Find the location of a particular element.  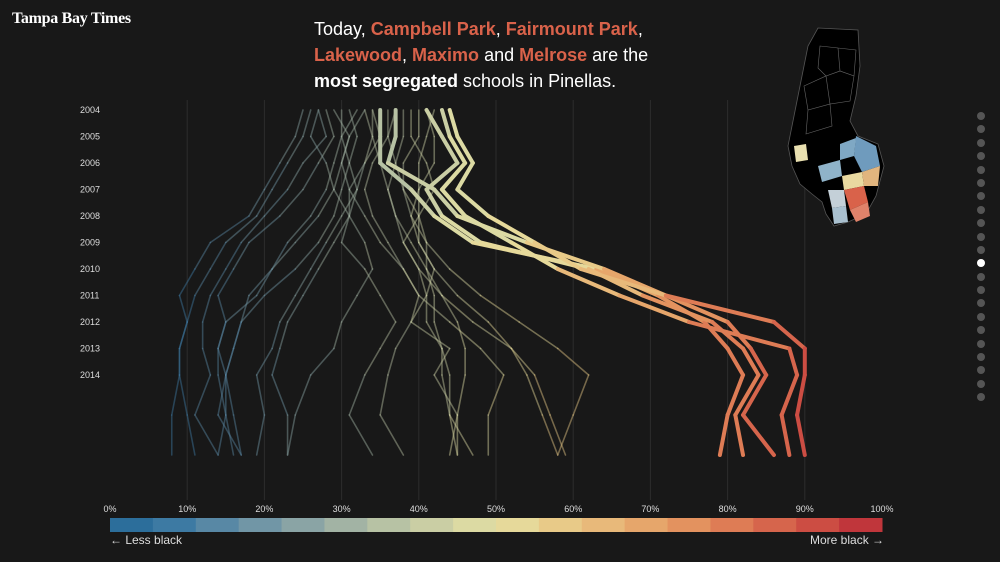

headline-strong: most segregated is located at coordinates (386, 81).